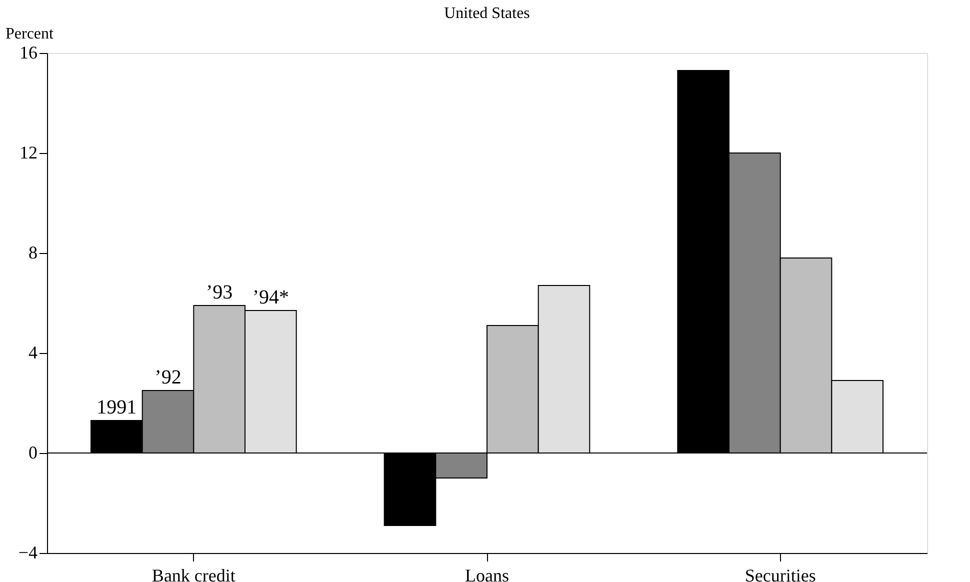 This screenshot has height=582, width=970. I want to click on series-label: ’93, so click(219, 293).